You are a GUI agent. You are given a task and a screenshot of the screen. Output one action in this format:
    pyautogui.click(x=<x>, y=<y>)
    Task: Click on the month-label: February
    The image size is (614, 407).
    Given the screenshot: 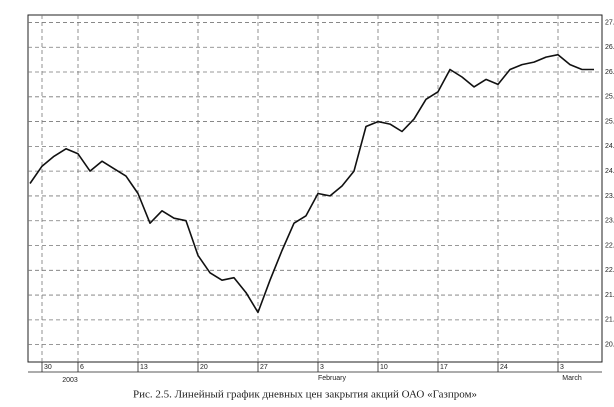 What is the action you would take?
    pyautogui.click(x=332, y=378)
    